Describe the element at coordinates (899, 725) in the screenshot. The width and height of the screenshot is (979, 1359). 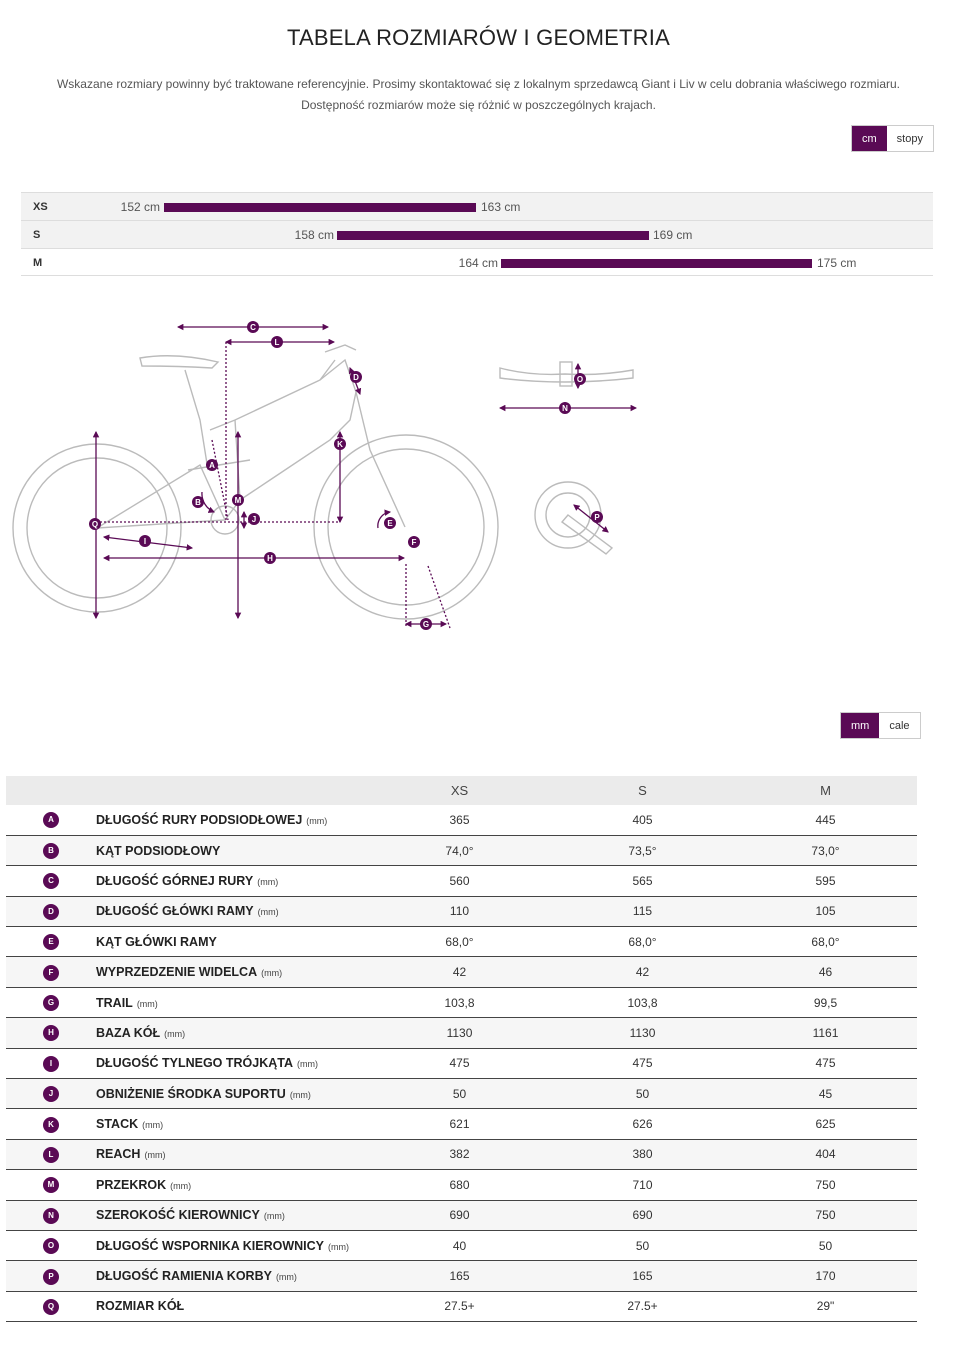
I see `unit-inch-button: cale` at that location.